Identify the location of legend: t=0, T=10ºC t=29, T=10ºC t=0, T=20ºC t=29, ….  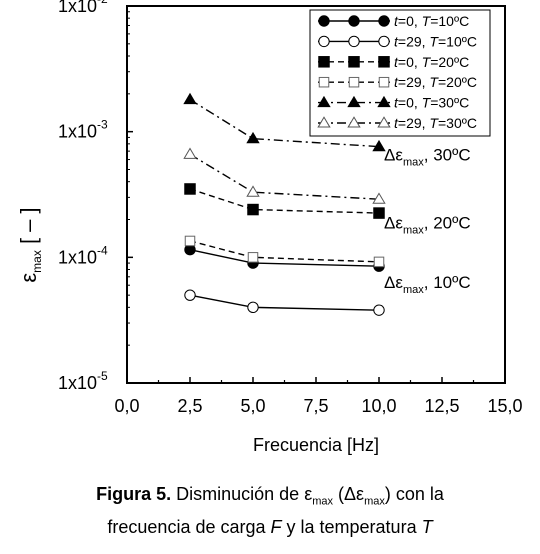
(400, 73).